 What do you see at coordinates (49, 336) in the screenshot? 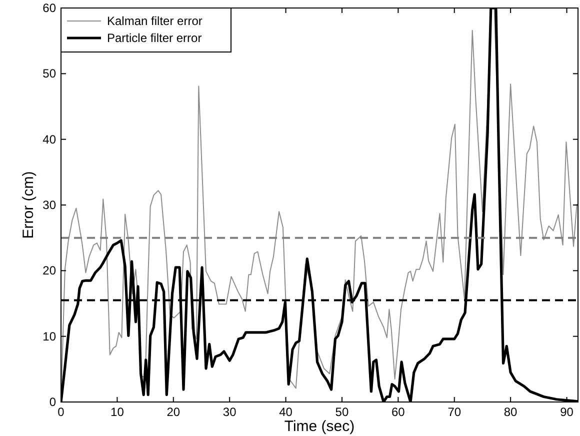
I see `y-tick-label: 10` at bounding box center [49, 336].